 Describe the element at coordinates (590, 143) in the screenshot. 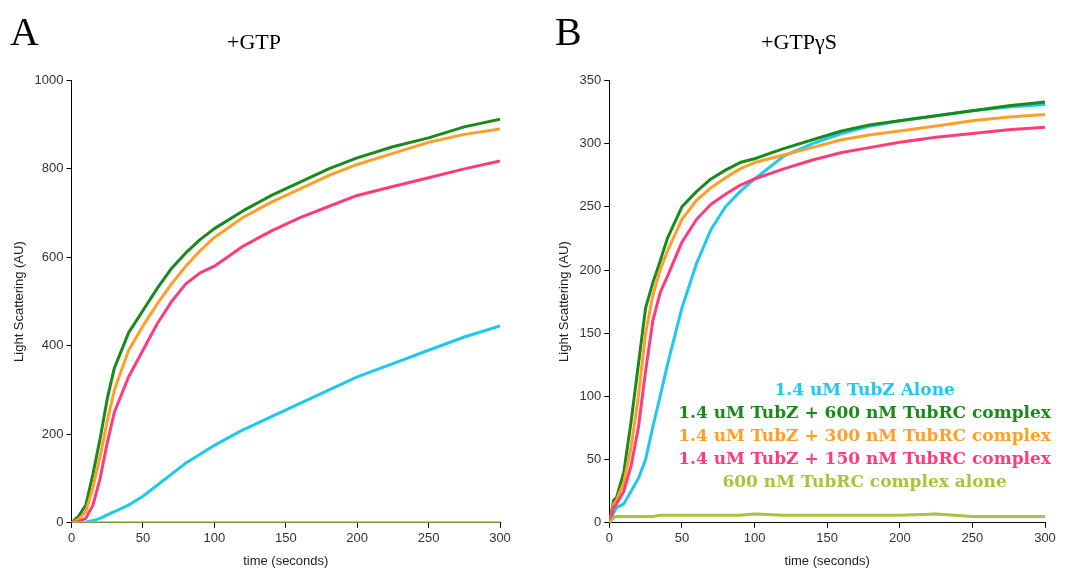

I see `y-tick-label: 300` at that location.